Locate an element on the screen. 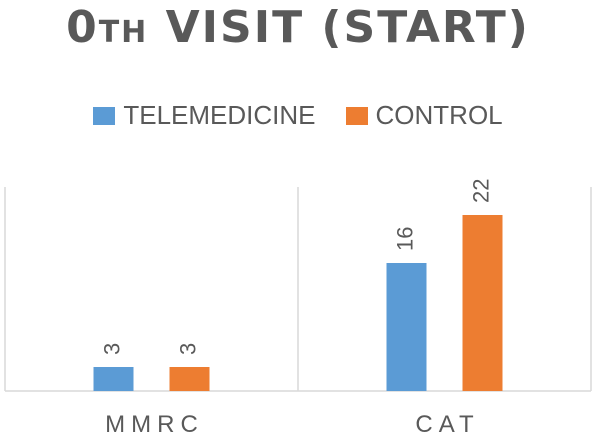 The height and width of the screenshot is (439, 596). category-label-cat: CAT is located at coordinates (447, 424).